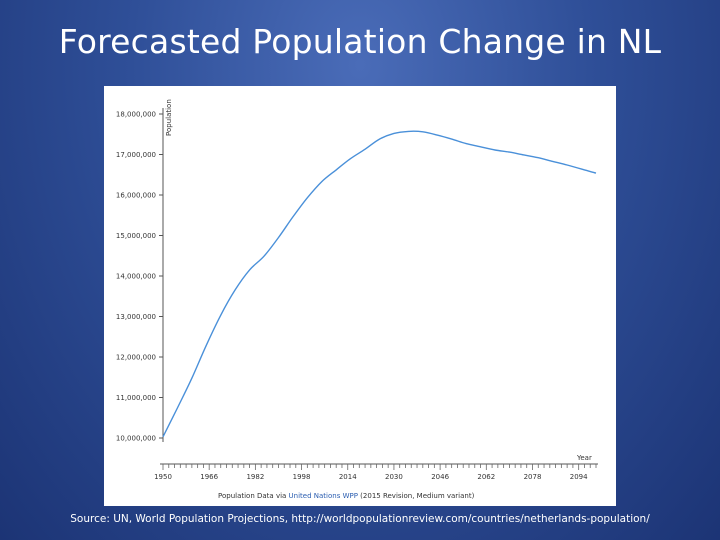  Describe the element at coordinates (579, 477) in the screenshot. I see `x-tick-label: 2094` at that location.